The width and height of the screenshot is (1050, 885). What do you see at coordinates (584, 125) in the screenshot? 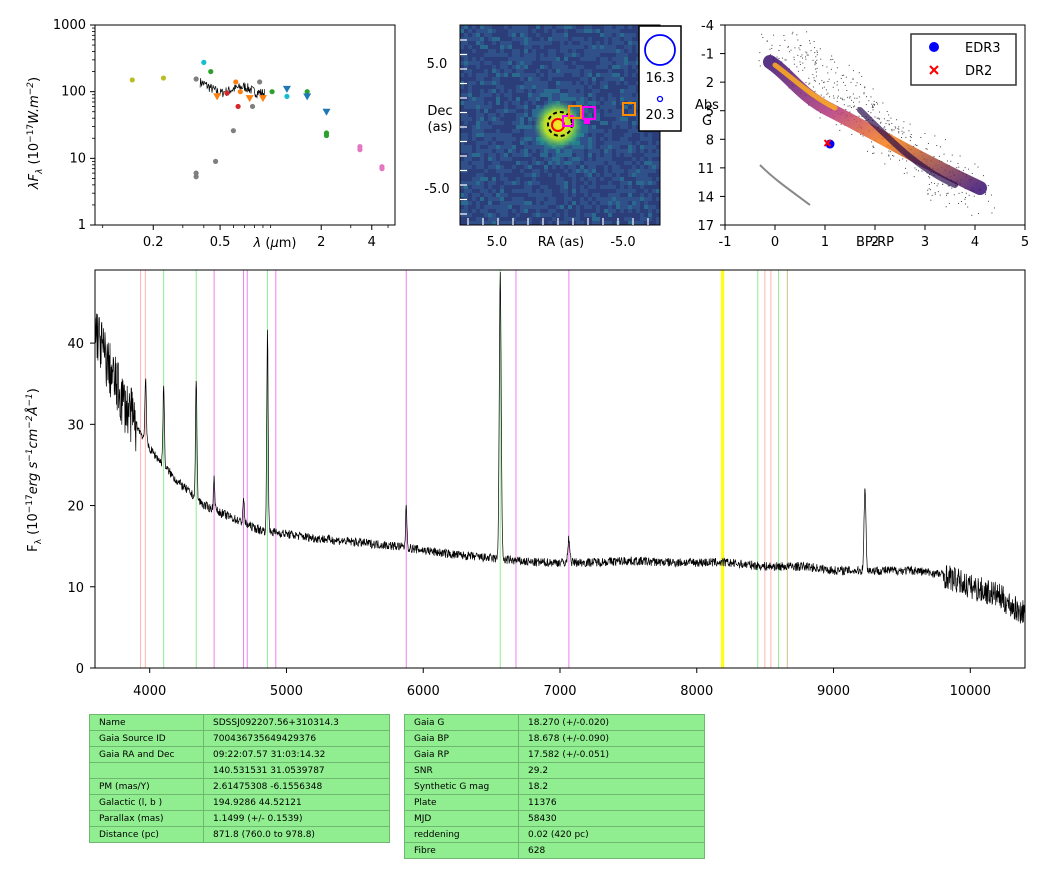
I see `cutout-overlays` at bounding box center [584, 125].